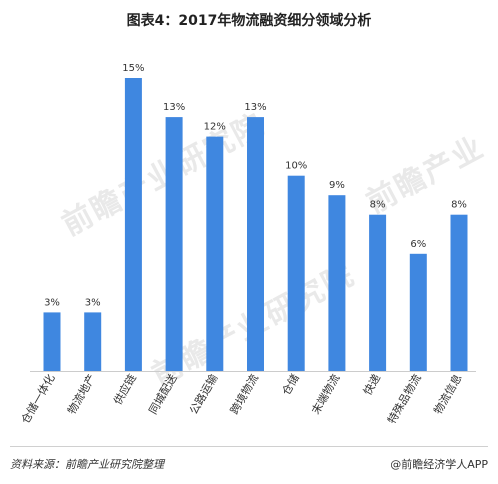  Describe the element at coordinates (404, 399) in the screenshot. I see `x-tick-label-9: 特殊品物流` at that location.